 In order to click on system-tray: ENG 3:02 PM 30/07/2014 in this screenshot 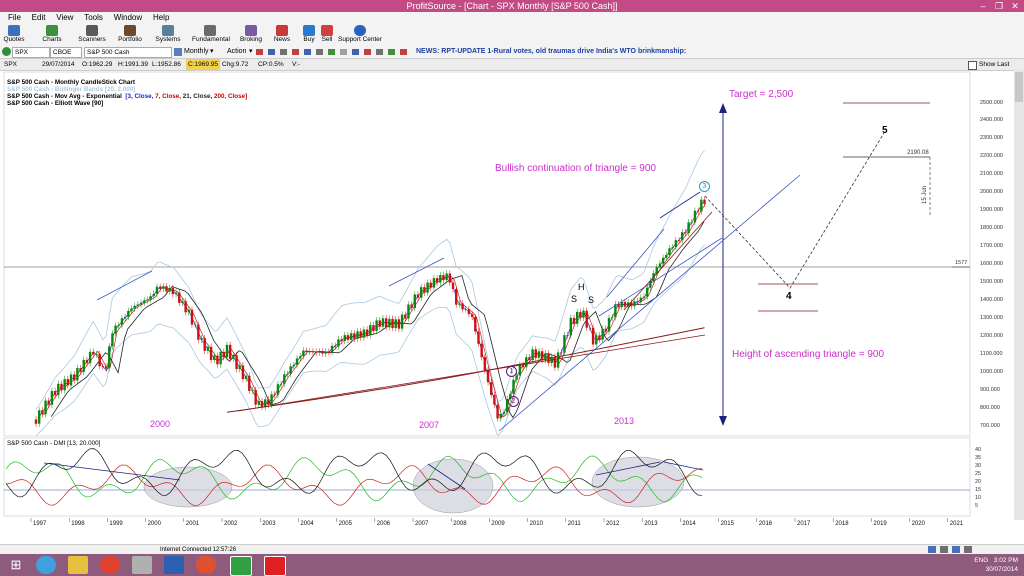, I will do `click(996, 565)`.